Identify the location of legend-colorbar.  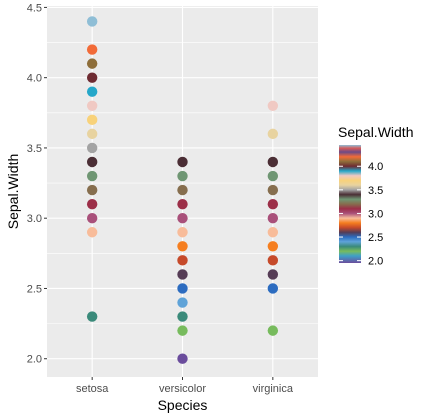
(350, 204).